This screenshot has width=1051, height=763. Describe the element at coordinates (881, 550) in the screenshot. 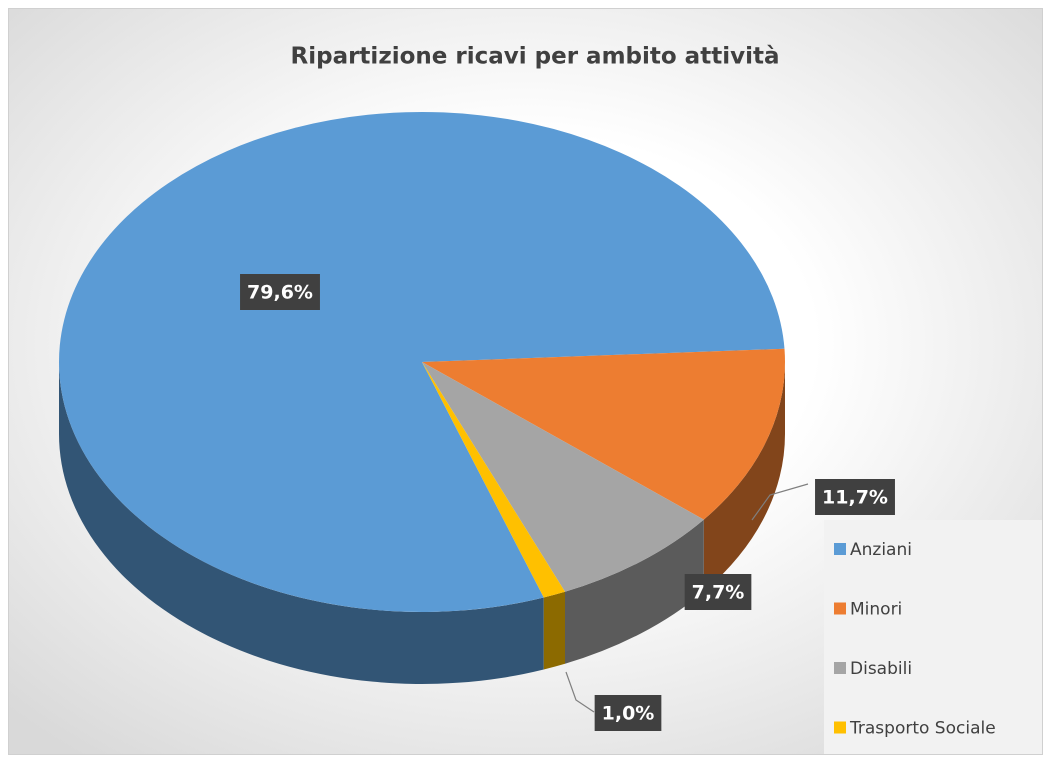

I see `legend-label: Anziani` at that location.